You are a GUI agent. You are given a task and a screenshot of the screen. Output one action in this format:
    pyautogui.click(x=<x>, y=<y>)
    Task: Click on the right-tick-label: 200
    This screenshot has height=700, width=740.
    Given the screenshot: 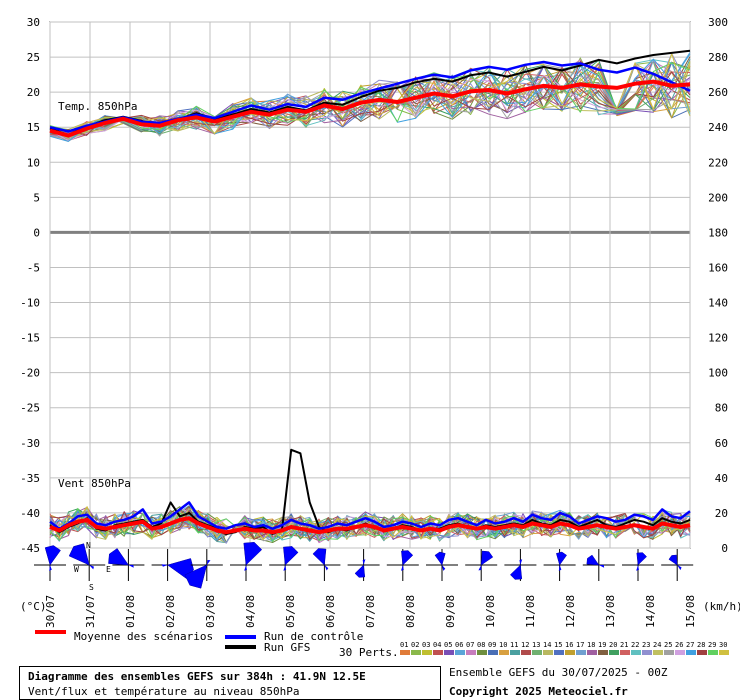 What is the action you would take?
    pyautogui.click(x=718, y=197)
    